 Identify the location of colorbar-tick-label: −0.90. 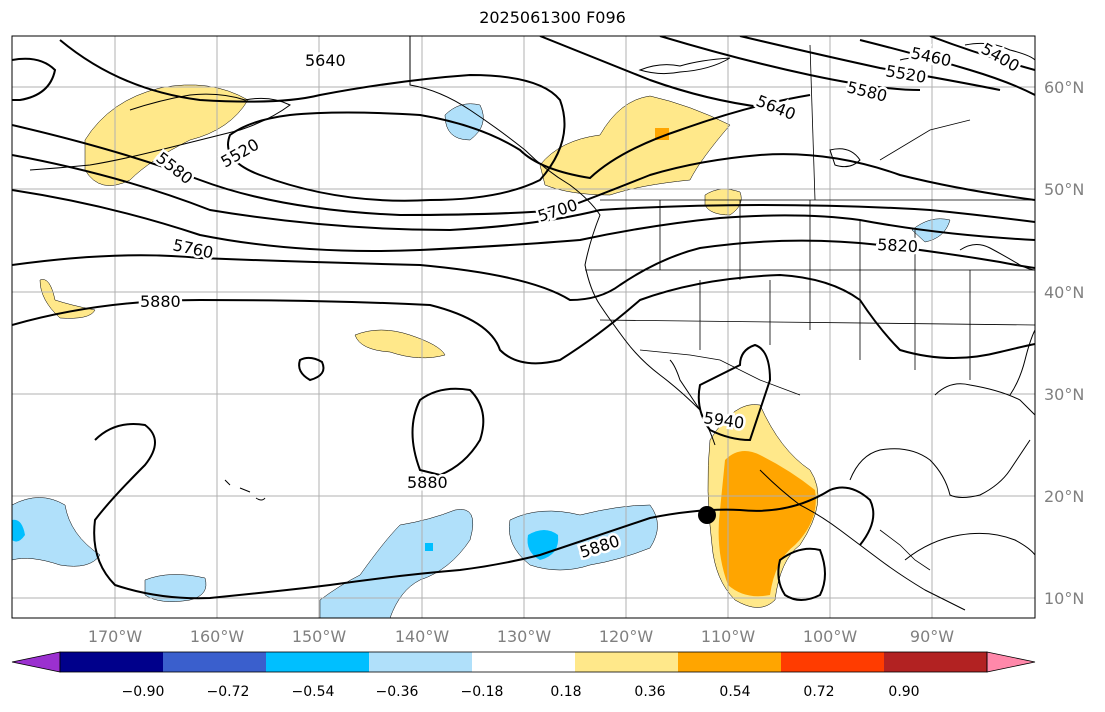
(143, 692).